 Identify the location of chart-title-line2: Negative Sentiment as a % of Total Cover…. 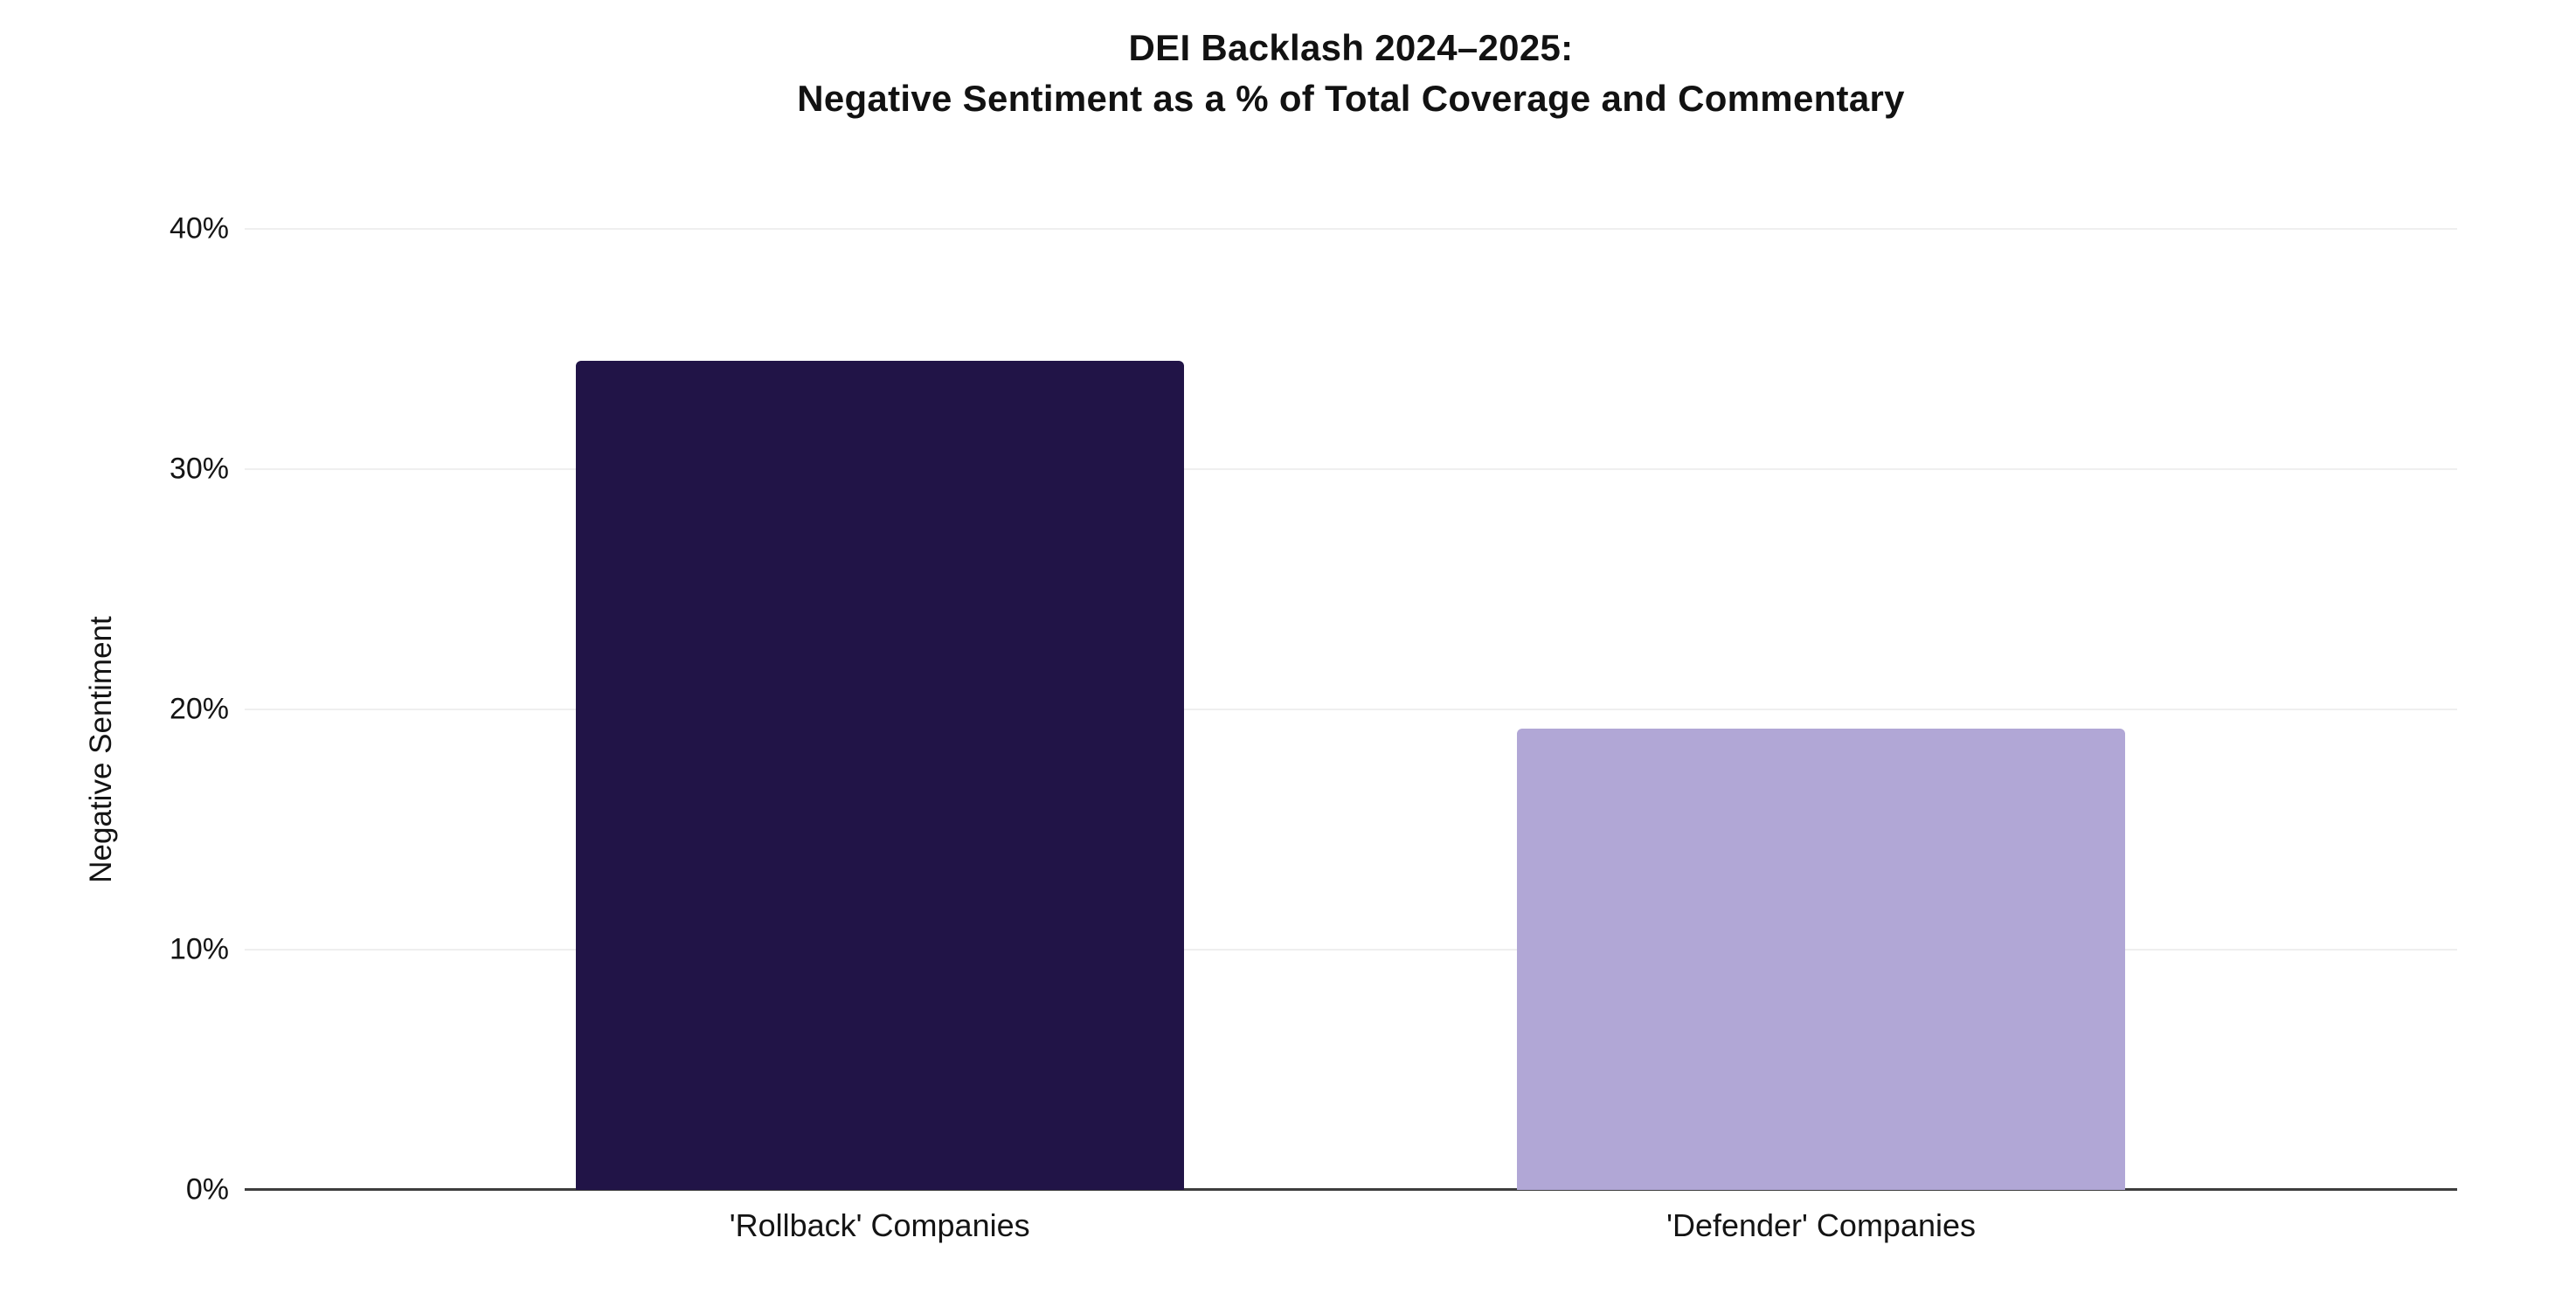
(1351, 98).